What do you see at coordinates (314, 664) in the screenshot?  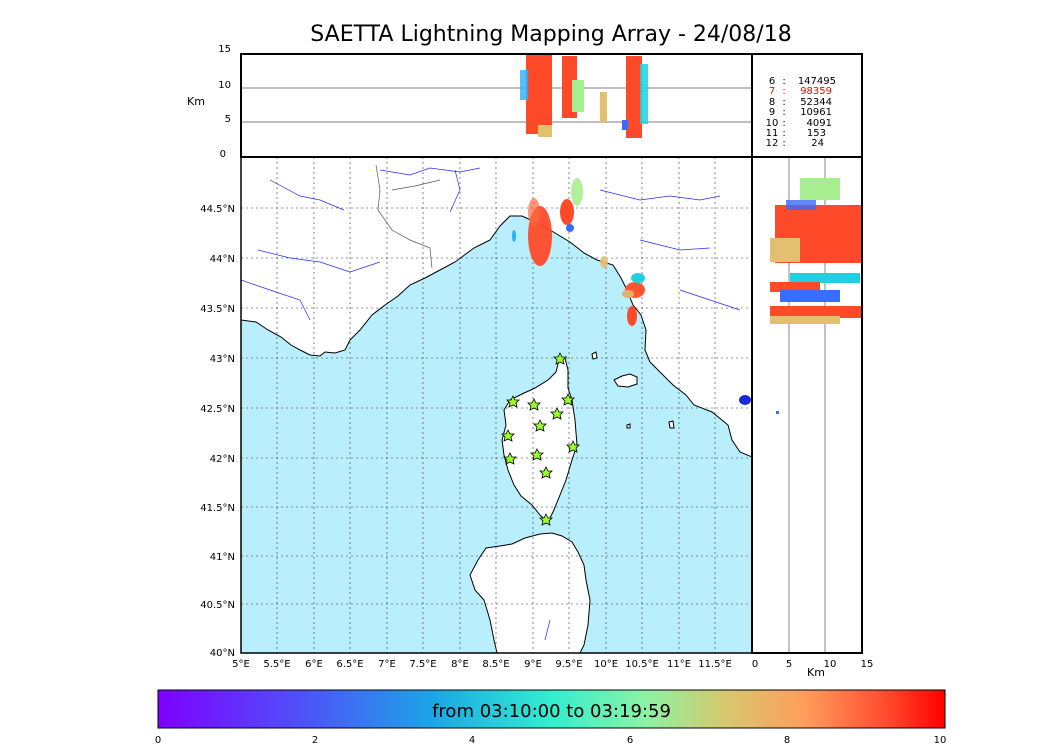 I see `lon-tick: 6°E` at bounding box center [314, 664].